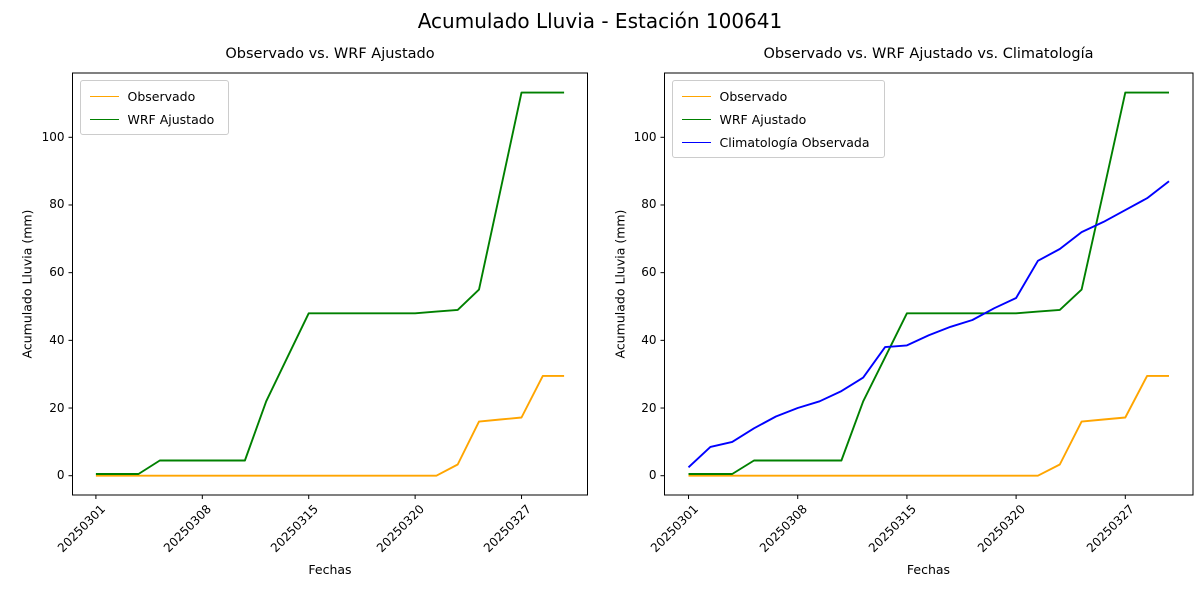 The height and width of the screenshot is (600, 1200). I want to click on legend-item: Climatología Observada, so click(775, 142).